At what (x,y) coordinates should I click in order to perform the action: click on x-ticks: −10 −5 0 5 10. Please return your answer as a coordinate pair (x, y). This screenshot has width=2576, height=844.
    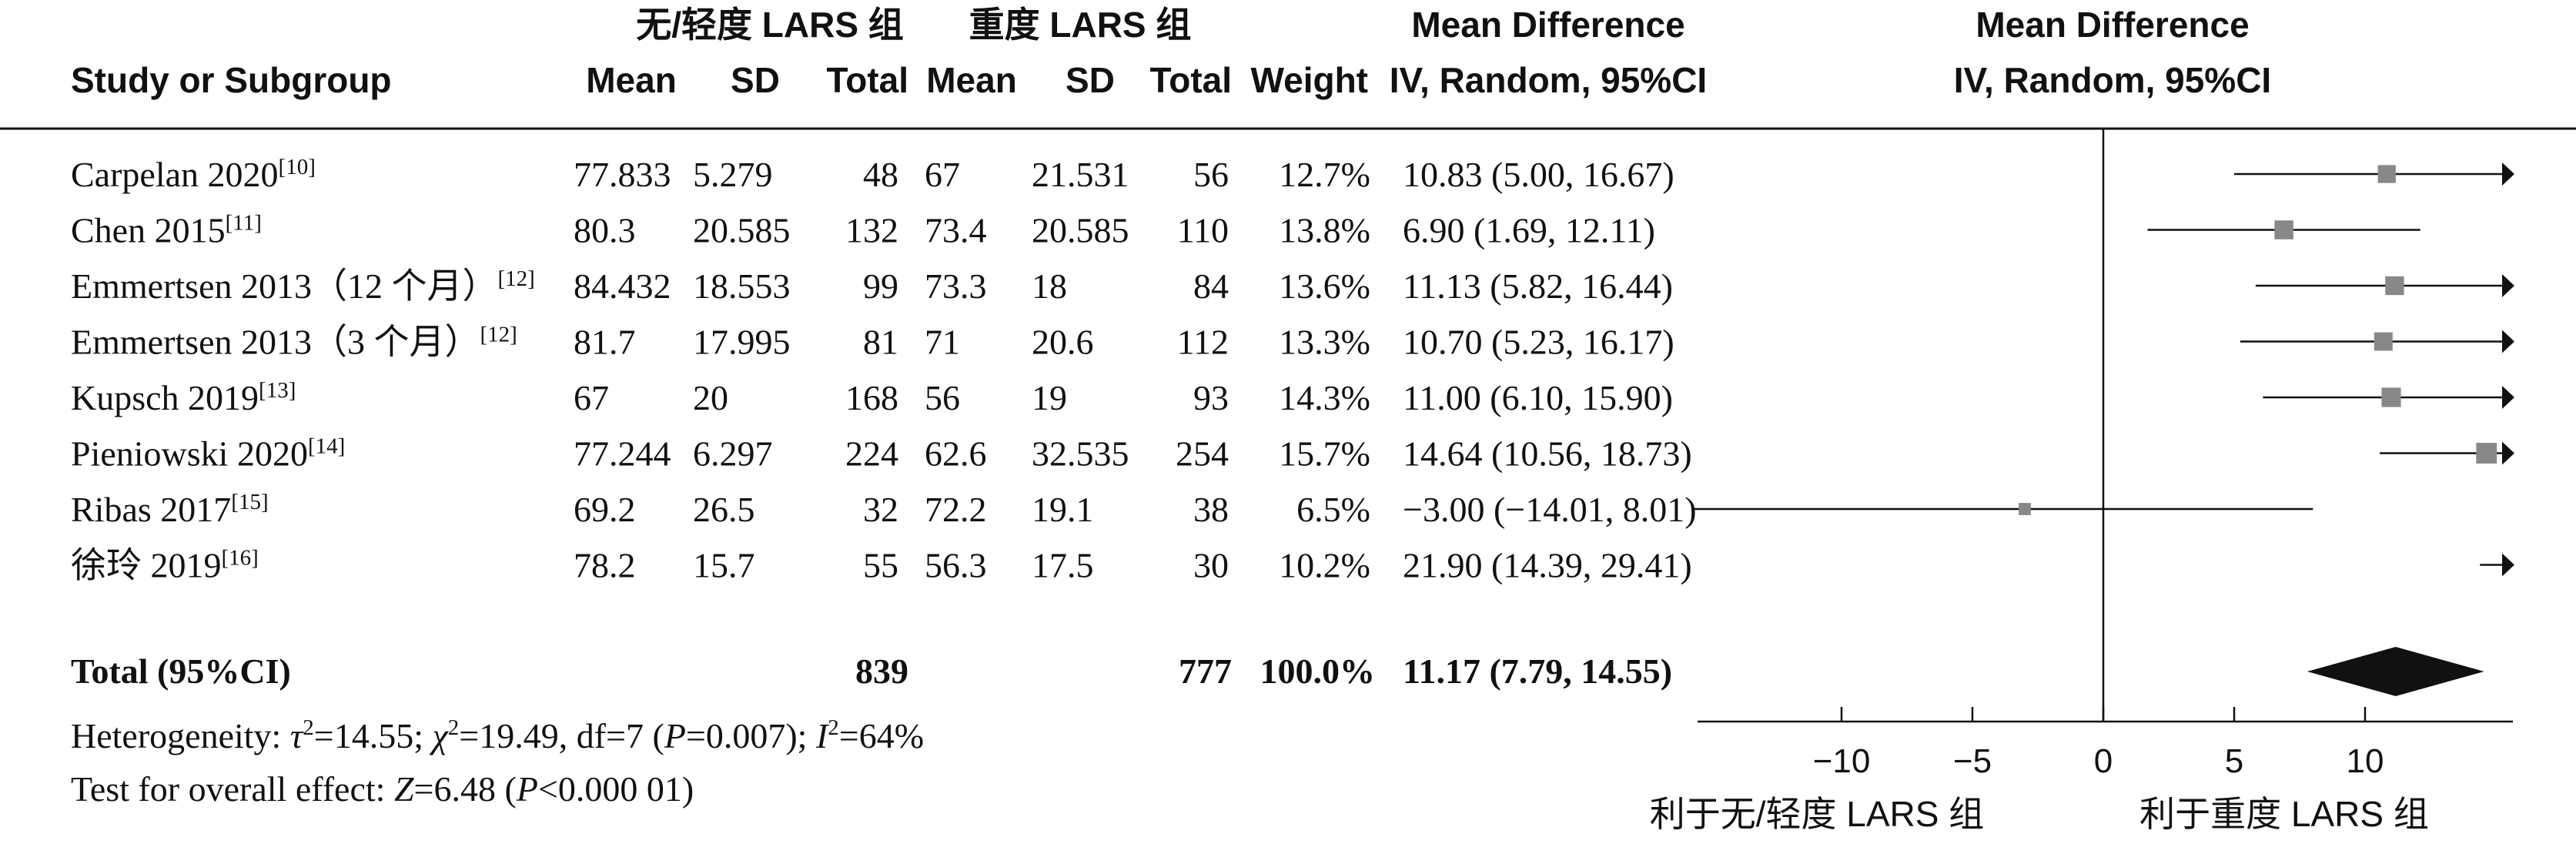
    Looking at the image, I should click on (2098, 743).